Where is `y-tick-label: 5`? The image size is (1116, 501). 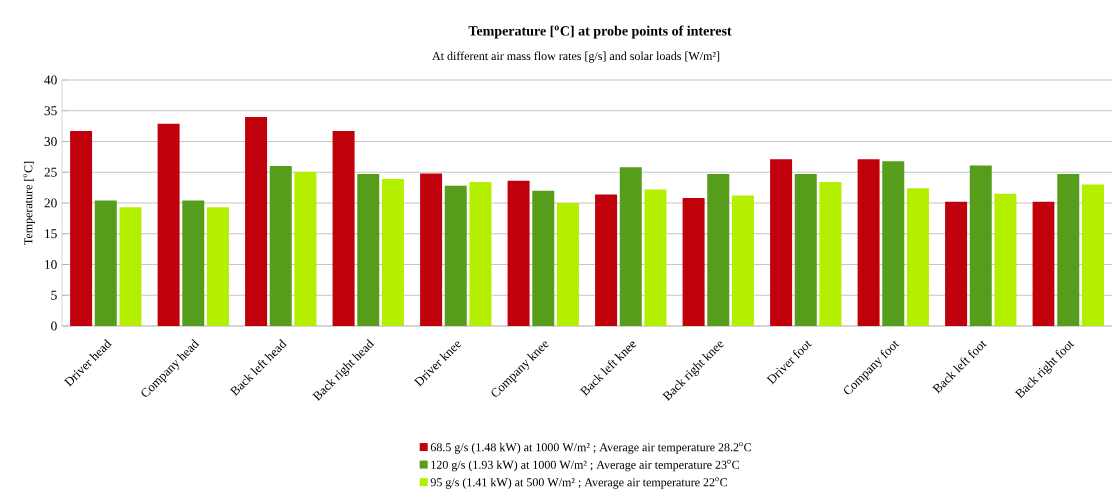 y-tick-label: 5 is located at coordinates (54, 295).